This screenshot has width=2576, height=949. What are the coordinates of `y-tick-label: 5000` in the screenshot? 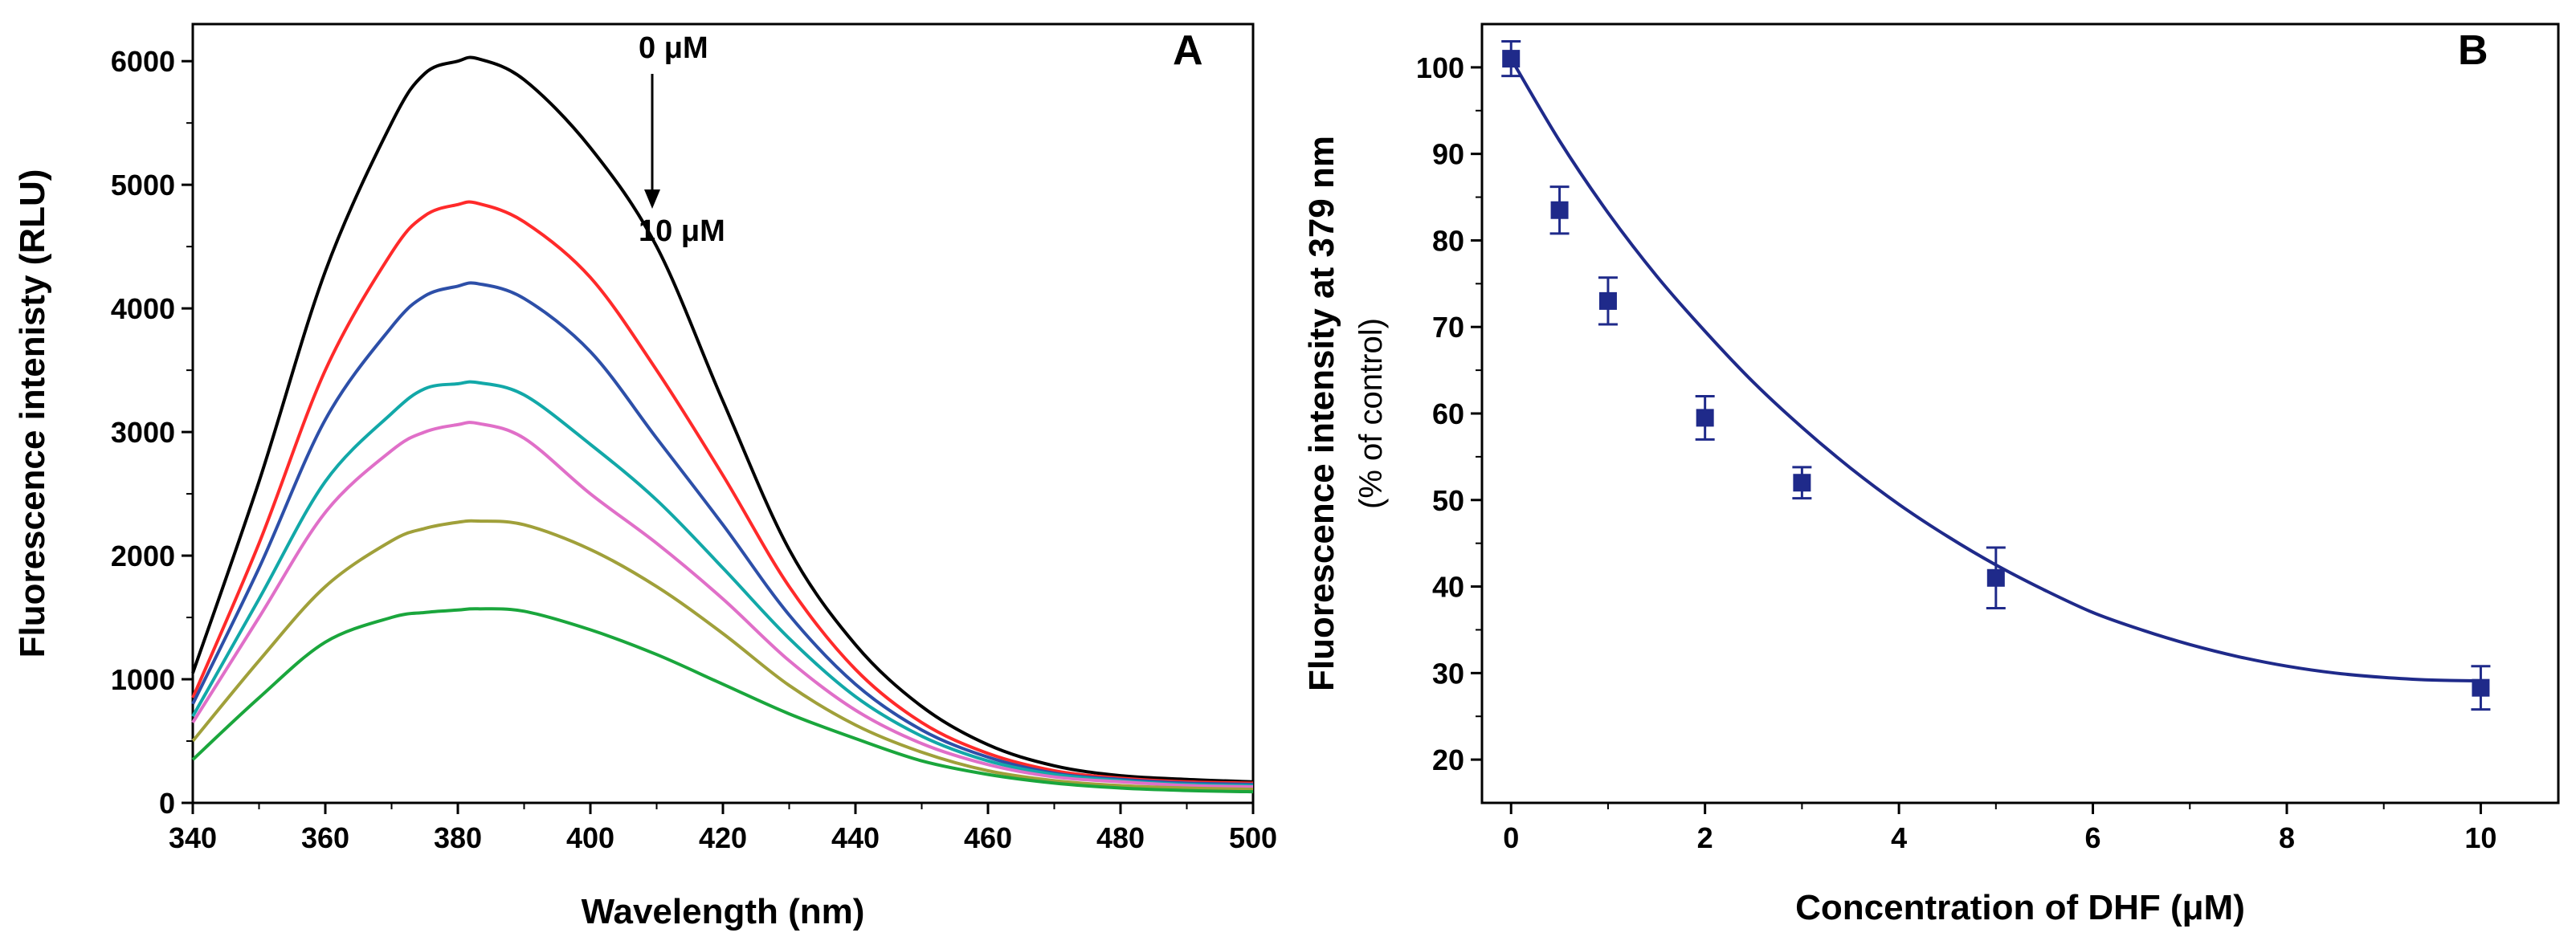 It's located at (143, 185).